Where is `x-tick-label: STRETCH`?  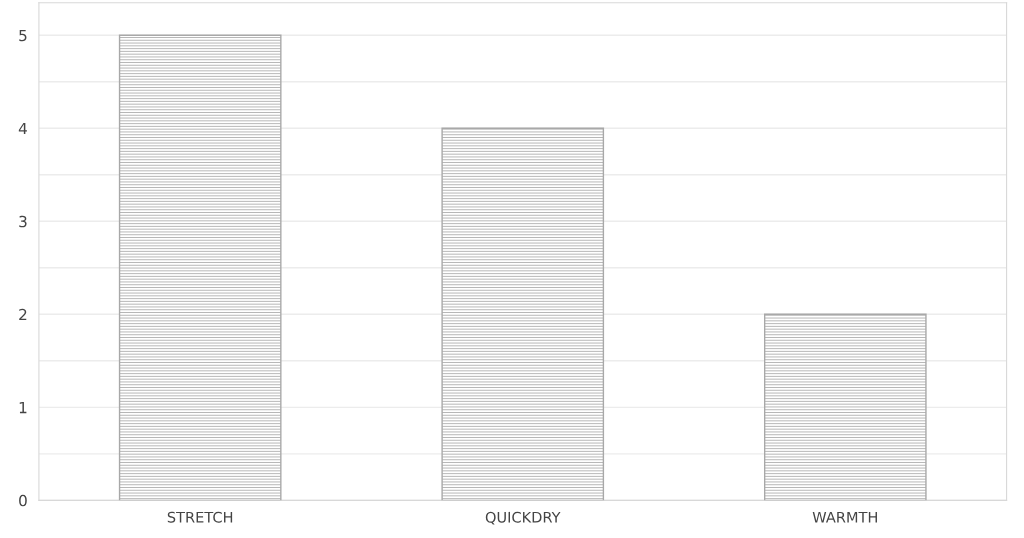
x-tick-label: STRETCH is located at coordinates (200, 517).